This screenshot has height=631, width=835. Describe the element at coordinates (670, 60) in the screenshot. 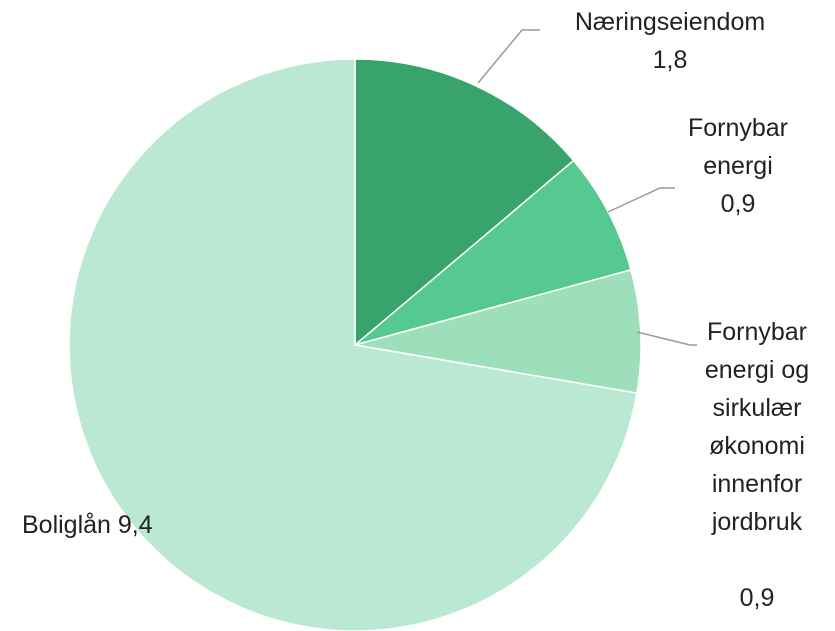

I see `value-label: 1,8` at that location.